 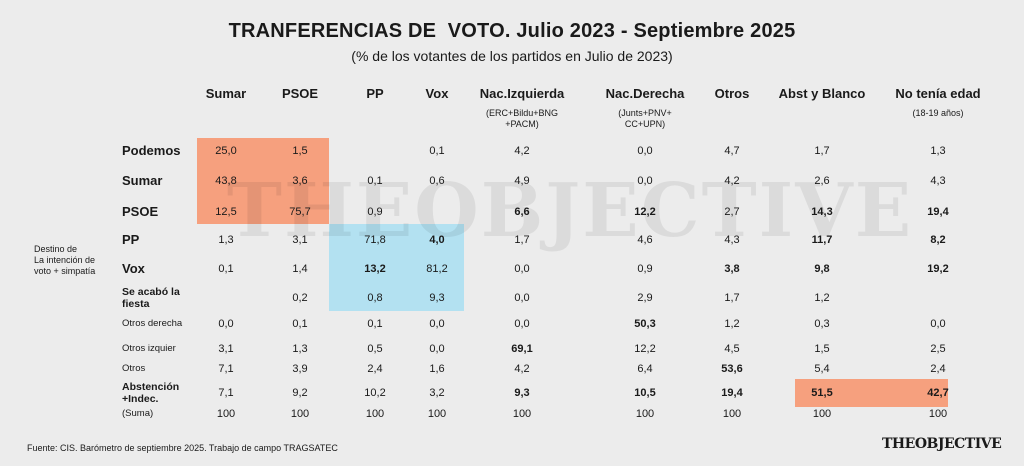 I want to click on column-header-label: Otros, so click(x=732, y=93).